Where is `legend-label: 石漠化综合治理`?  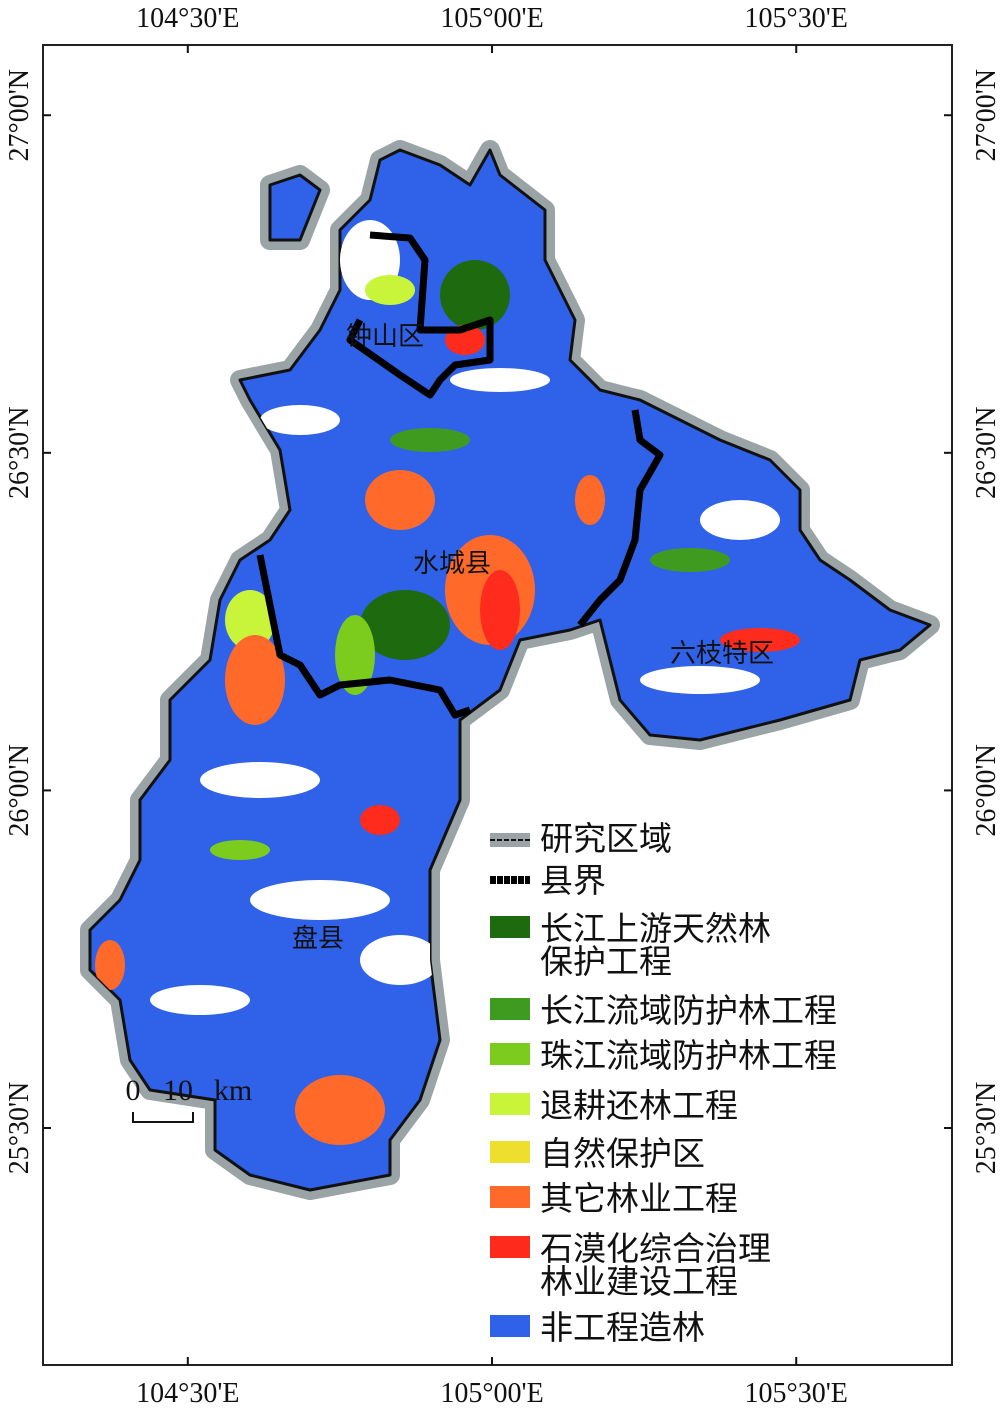 legend-label: 石漠化综合治理 is located at coordinates (655, 1249).